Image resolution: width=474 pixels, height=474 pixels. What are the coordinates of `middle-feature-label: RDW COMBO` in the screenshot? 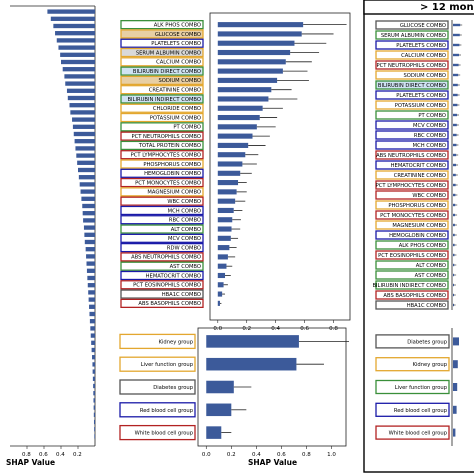 It's located at (184, 248).